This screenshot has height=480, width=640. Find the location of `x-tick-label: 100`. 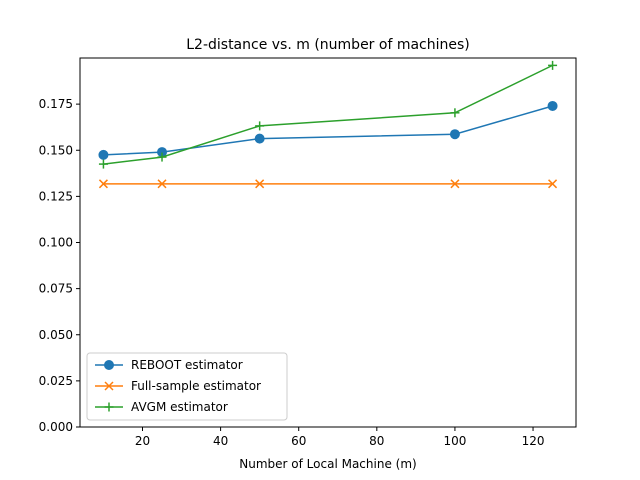

x-tick-label: 100 is located at coordinates (454, 441).